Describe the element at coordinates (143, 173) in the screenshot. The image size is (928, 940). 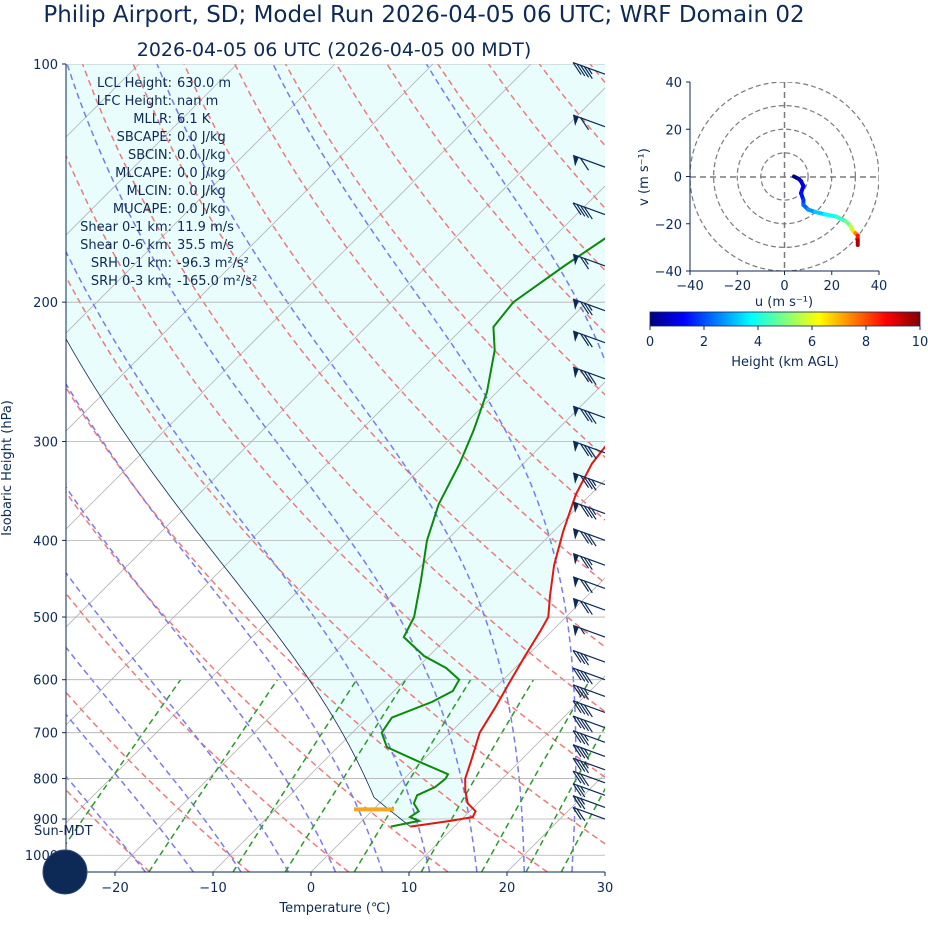
I see `index-label: MLCAPE:` at that location.